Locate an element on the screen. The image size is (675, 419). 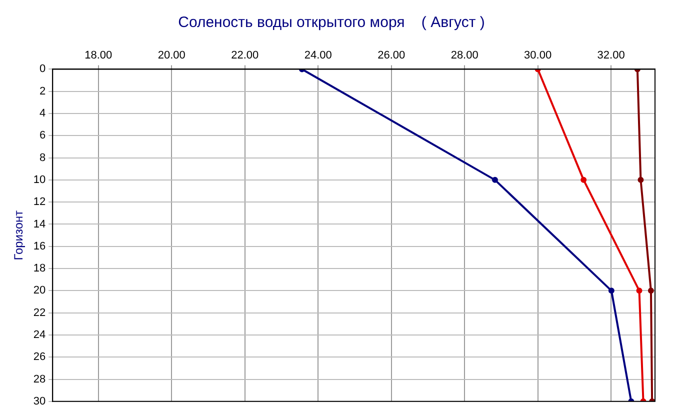
x-tick-label: 22.00 is located at coordinates (245, 56).